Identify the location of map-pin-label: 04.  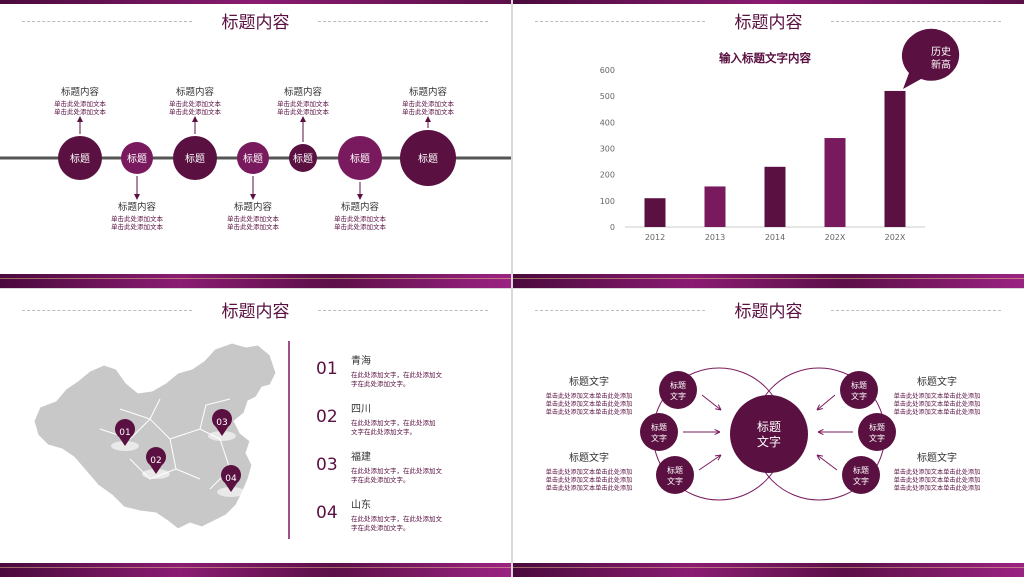
(231, 479).